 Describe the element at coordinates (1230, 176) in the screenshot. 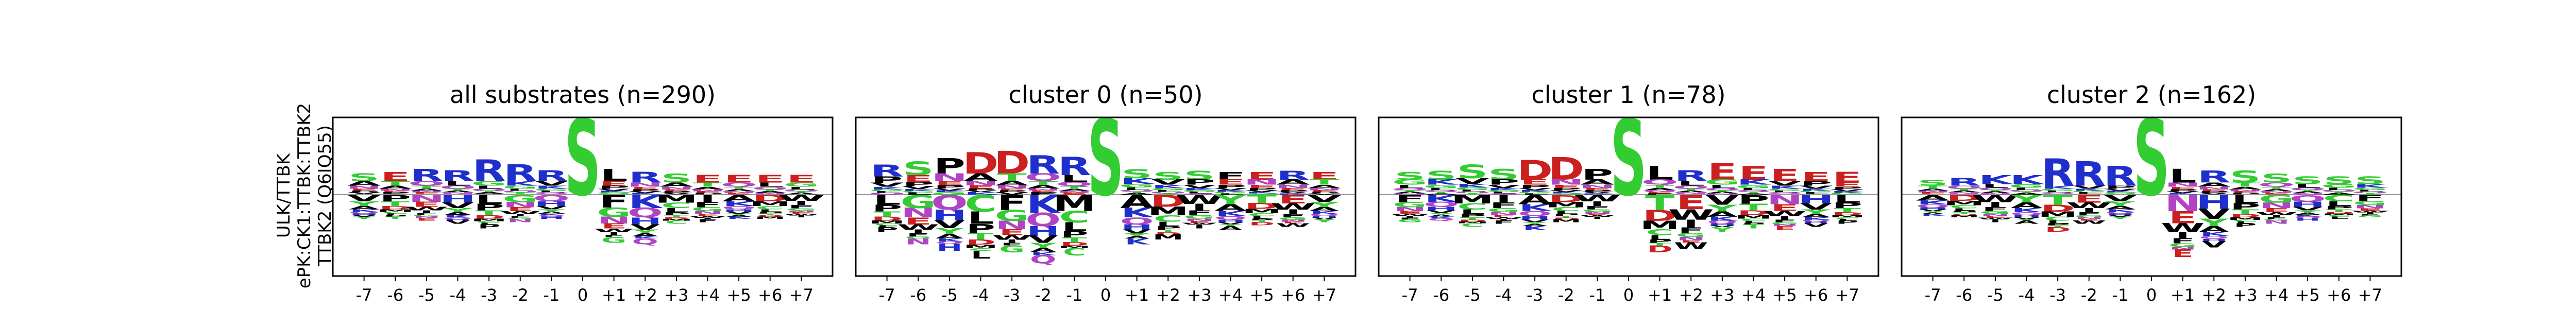

I see `logo-letter-top: F` at that location.